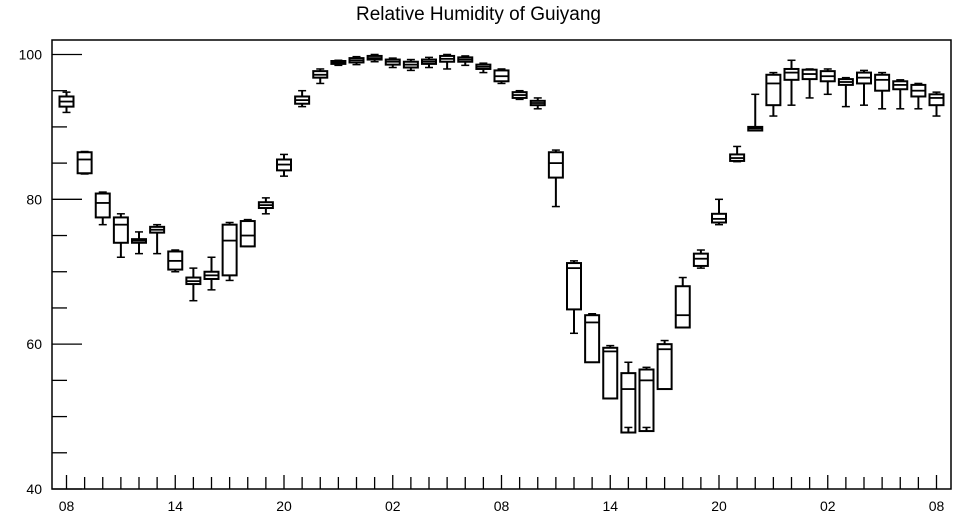 Image resolution: width=957 pixels, height=520 pixels. What do you see at coordinates (50, 271) in the screenshot?
I see `y-axis: 40 60 80 100` at bounding box center [50, 271].